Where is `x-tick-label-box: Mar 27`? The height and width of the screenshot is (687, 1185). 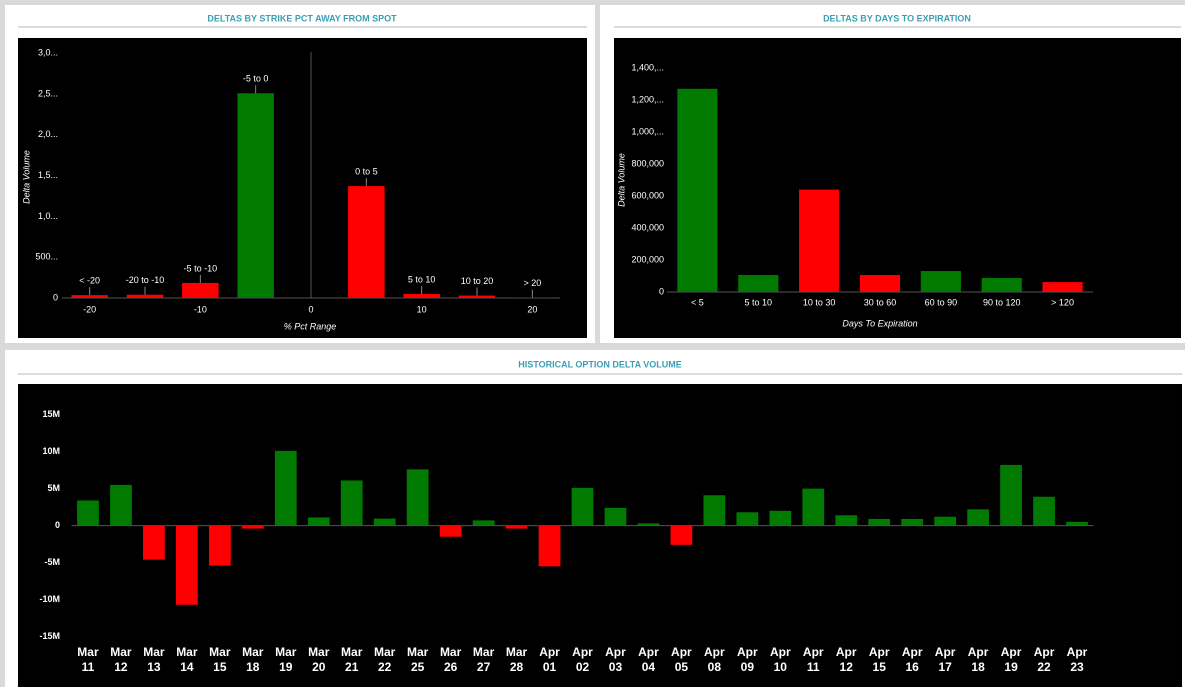
x-tick-label-box: Mar 27 is located at coordinates (483, 659).